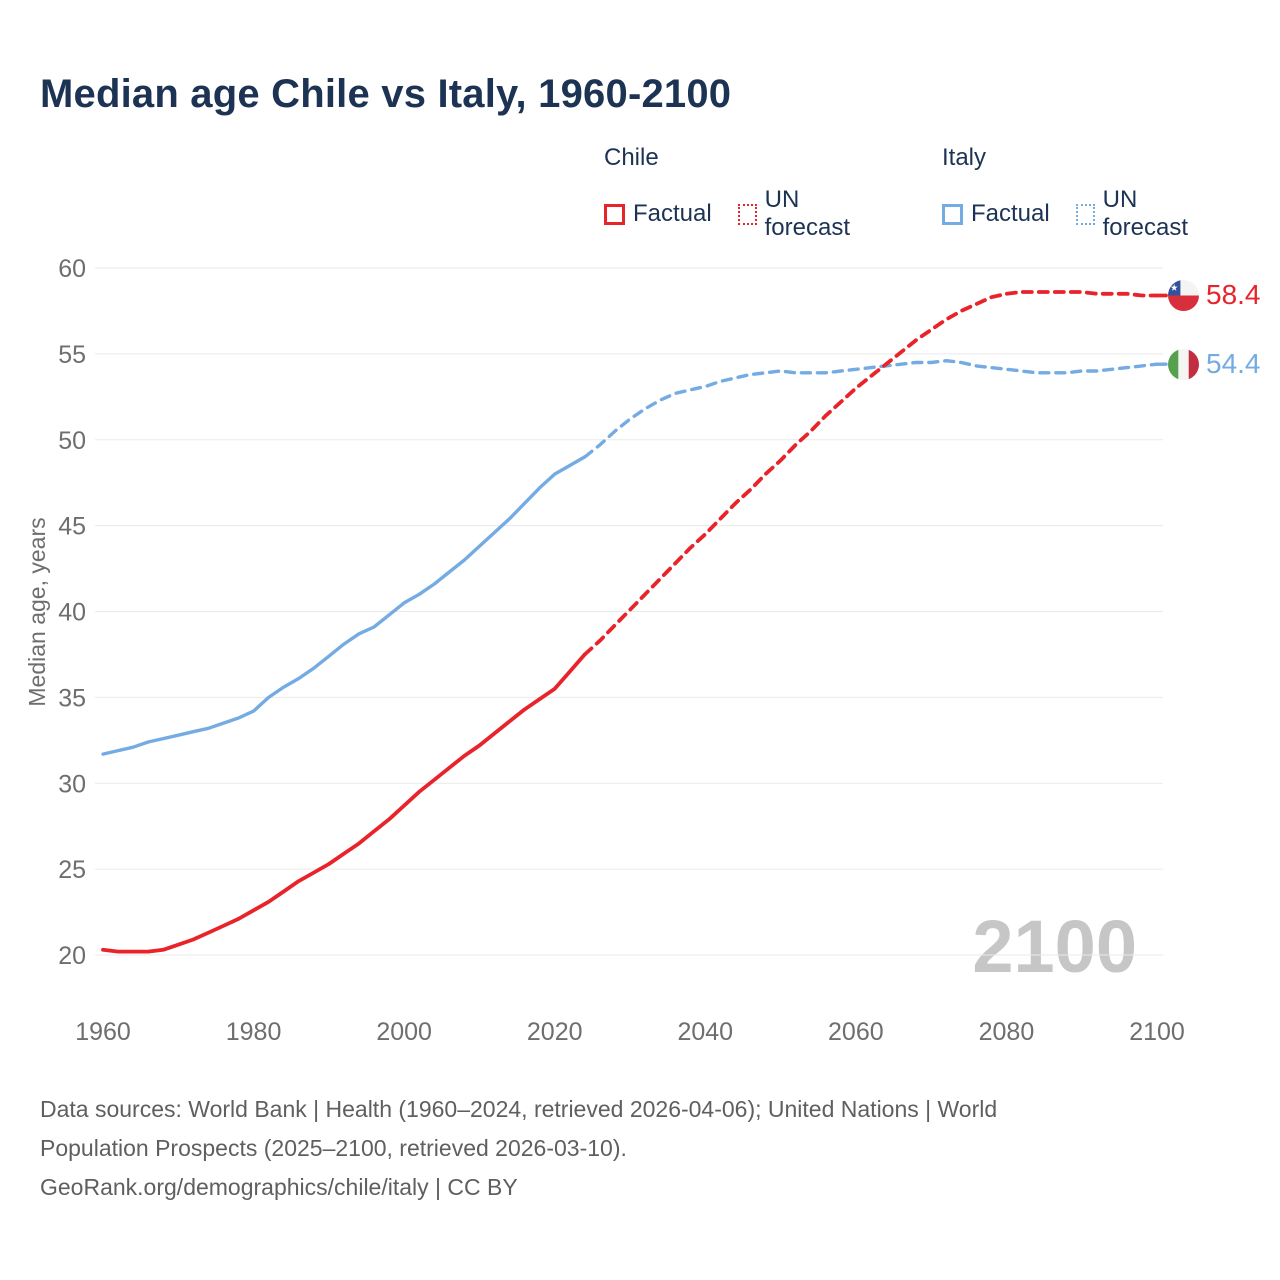 The width and height of the screenshot is (1280, 1280). What do you see at coordinates (1233, 364) in the screenshot?
I see `end-value-italy: 54.4` at bounding box center [1233, 364].